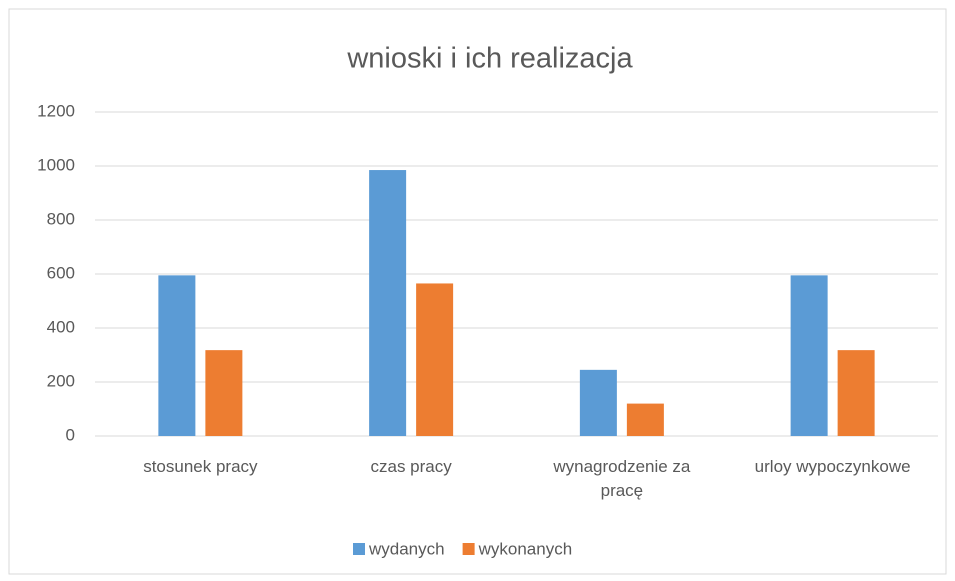 The height and width of the screenshot is (581, 955). What do you see at coordinates (70, 434) in the screenshot?
I see `y-tick-label: 0` at bounding box center [70, 434].